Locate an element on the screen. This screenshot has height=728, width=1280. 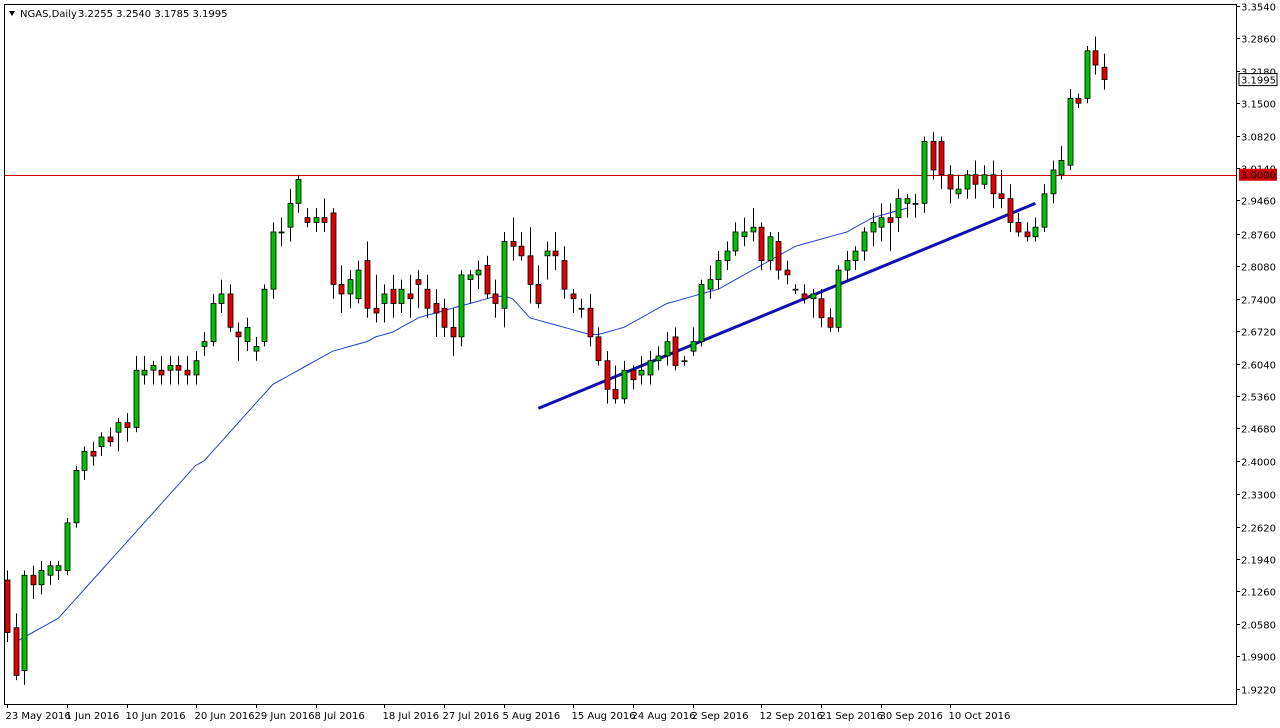
trendline is located at coordinates (786, 305).